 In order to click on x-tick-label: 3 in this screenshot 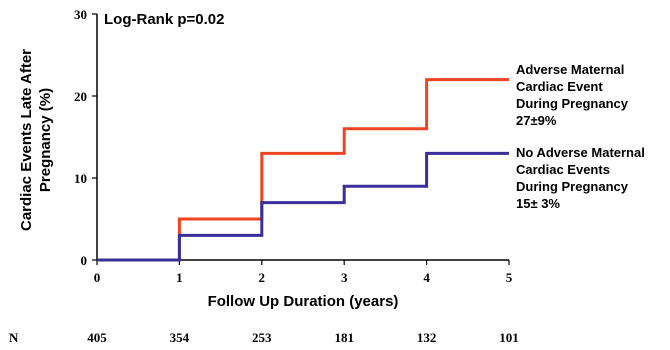, I will do `click(344, 277)`.